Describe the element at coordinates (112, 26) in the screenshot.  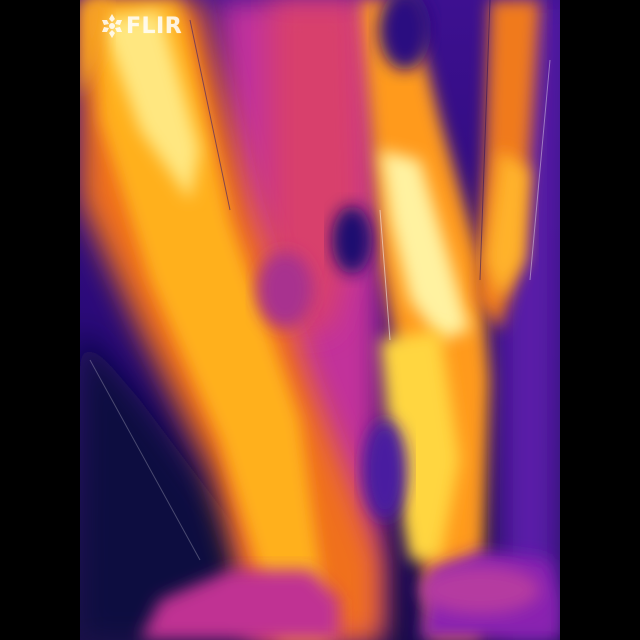
I see `flame-snowflake-icon` at that location.